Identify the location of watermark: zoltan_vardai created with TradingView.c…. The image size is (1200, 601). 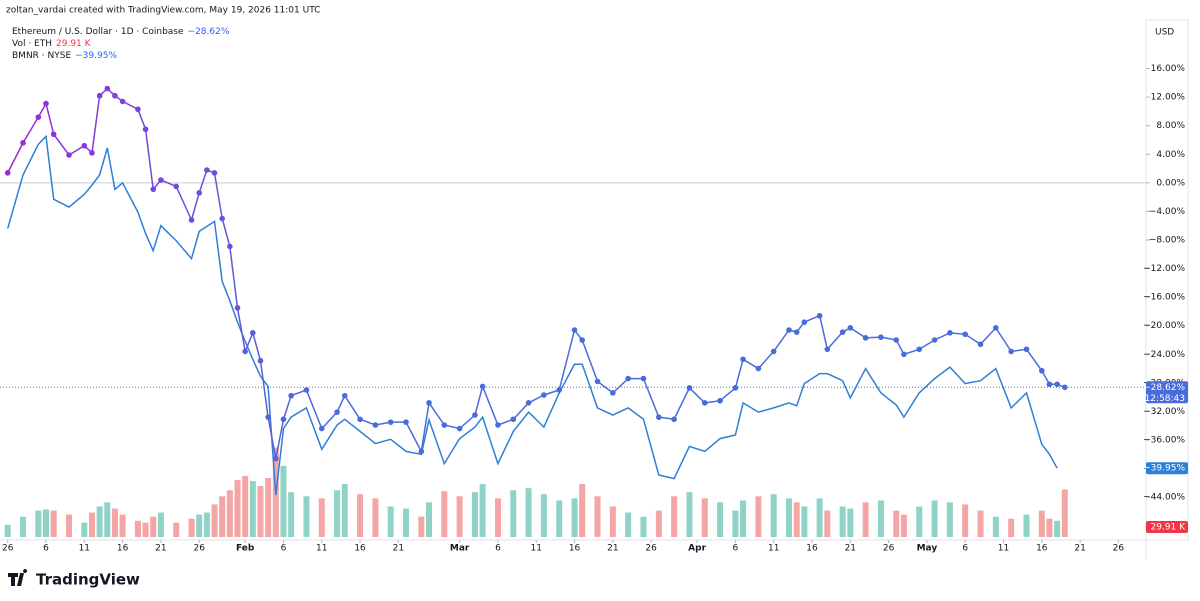
(163, 11).